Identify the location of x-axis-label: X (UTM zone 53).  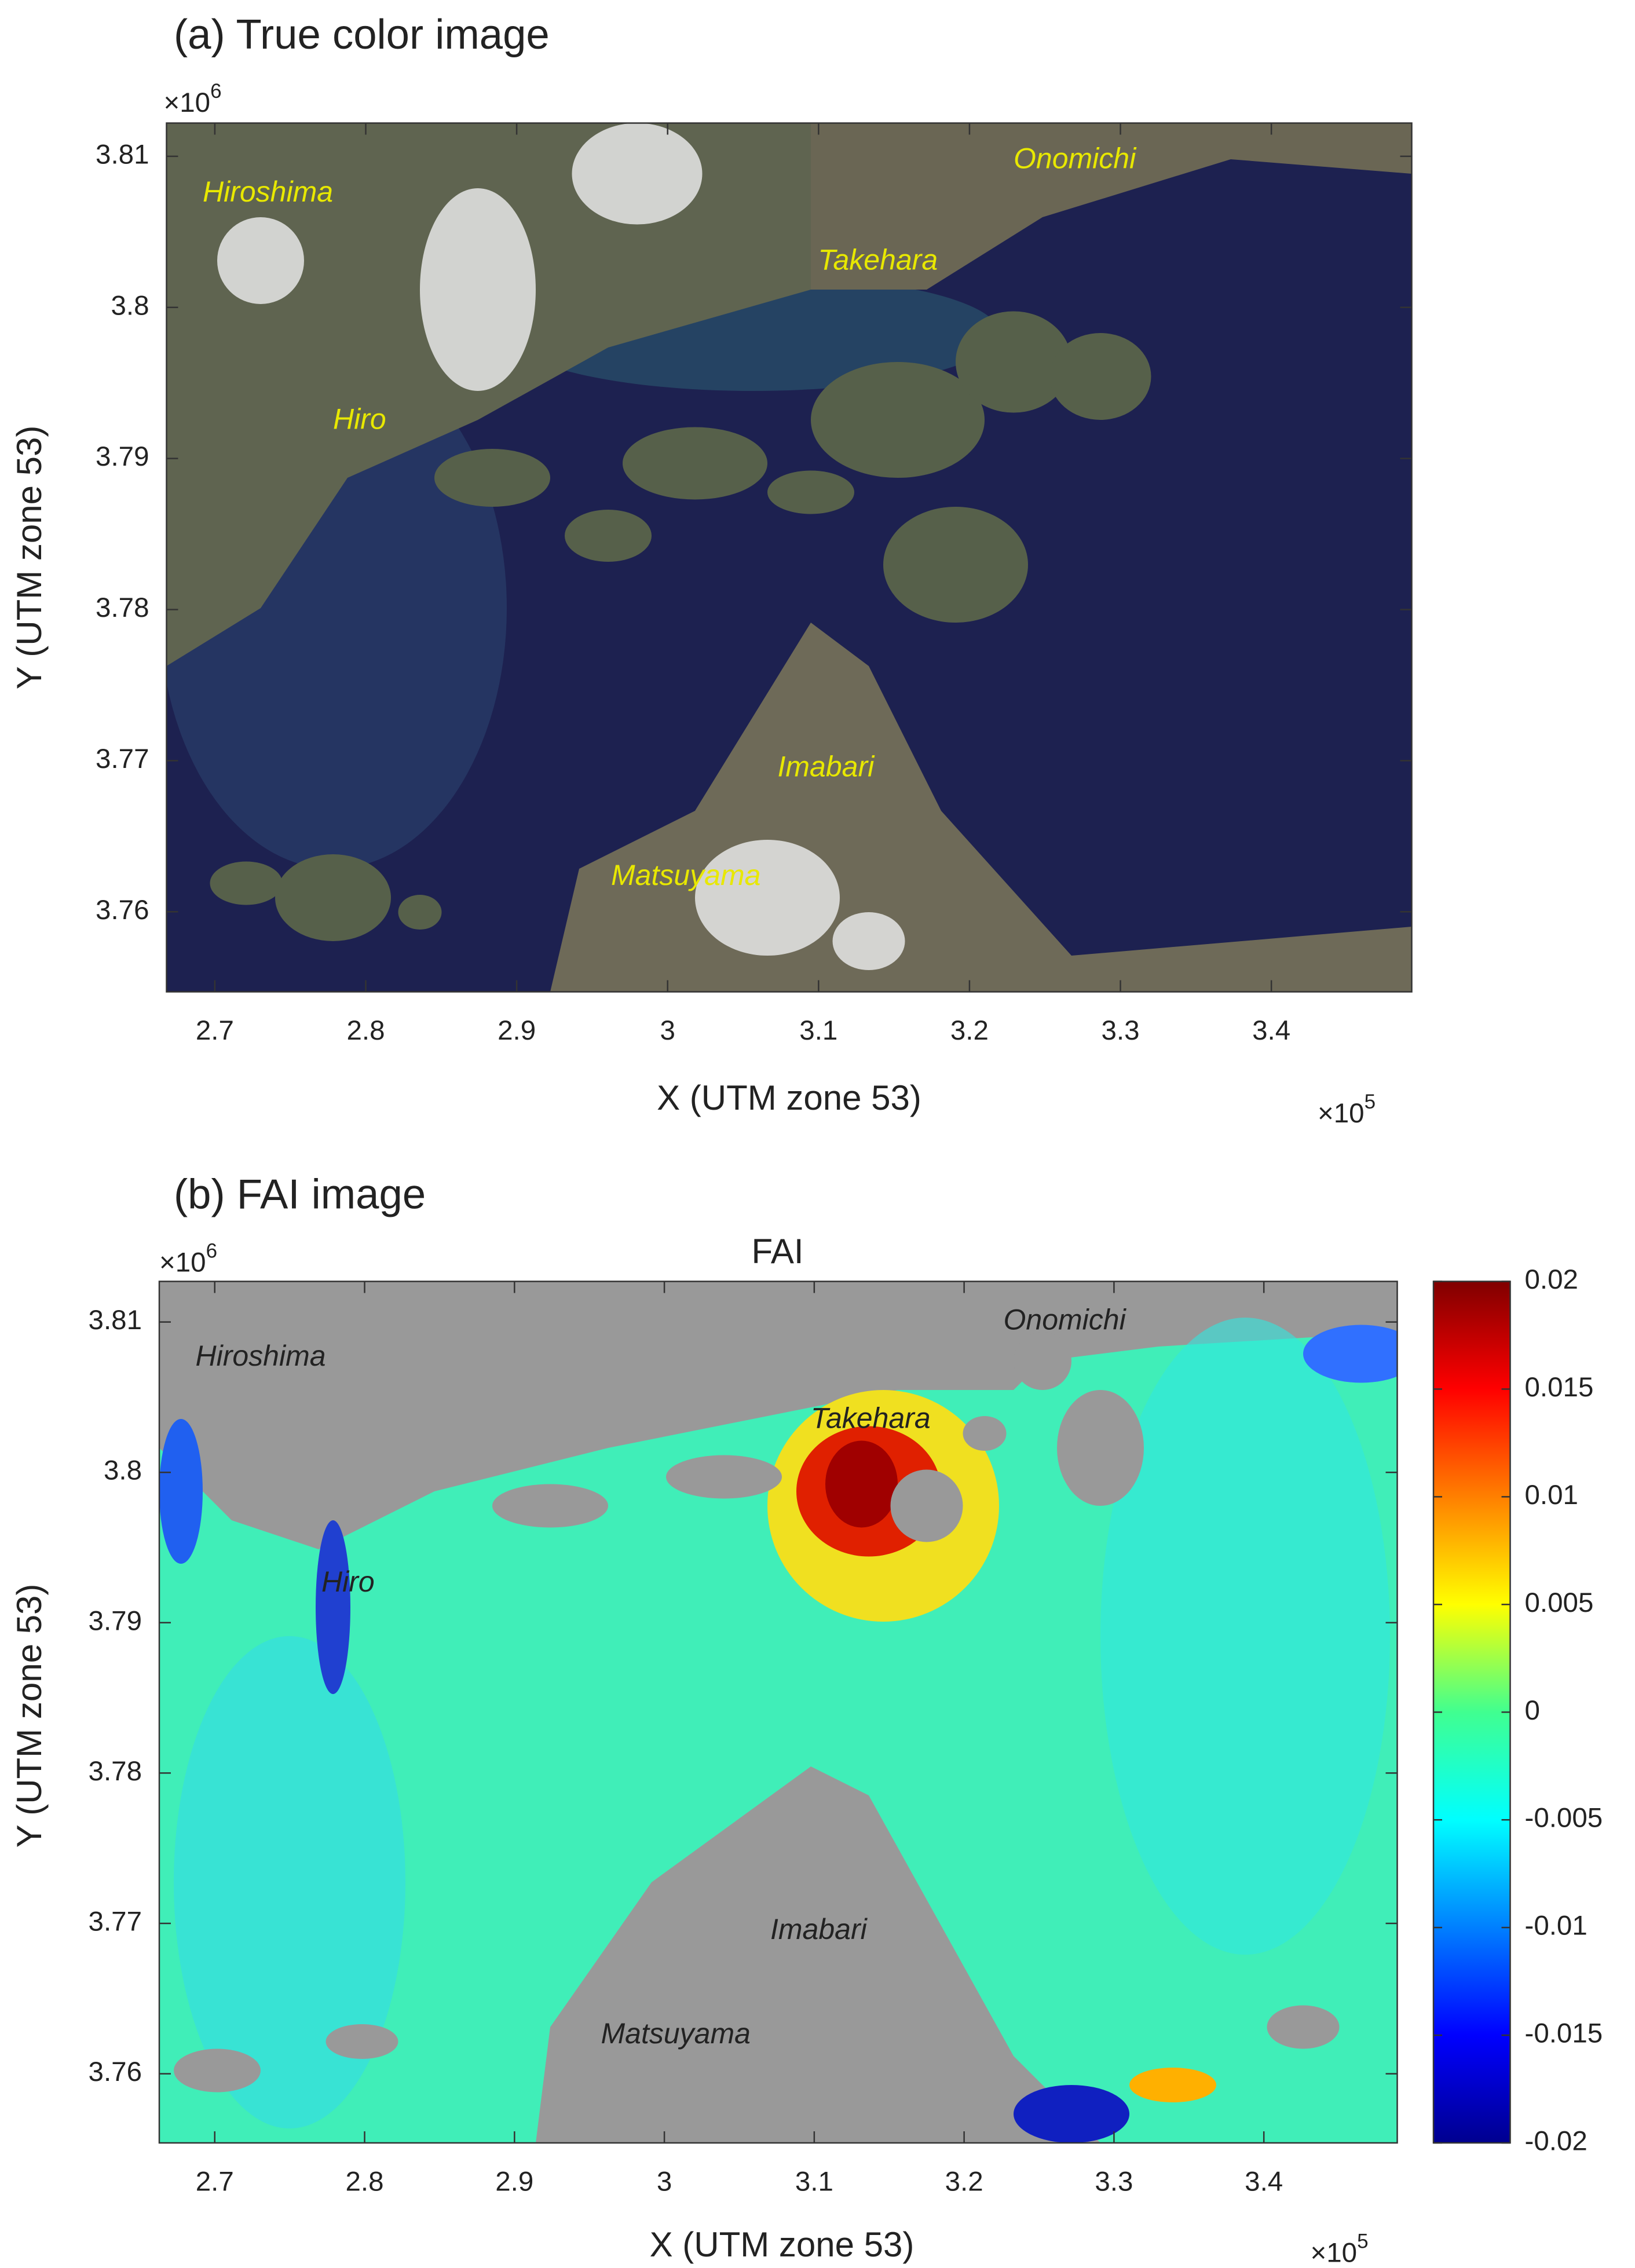
(789, 1097).